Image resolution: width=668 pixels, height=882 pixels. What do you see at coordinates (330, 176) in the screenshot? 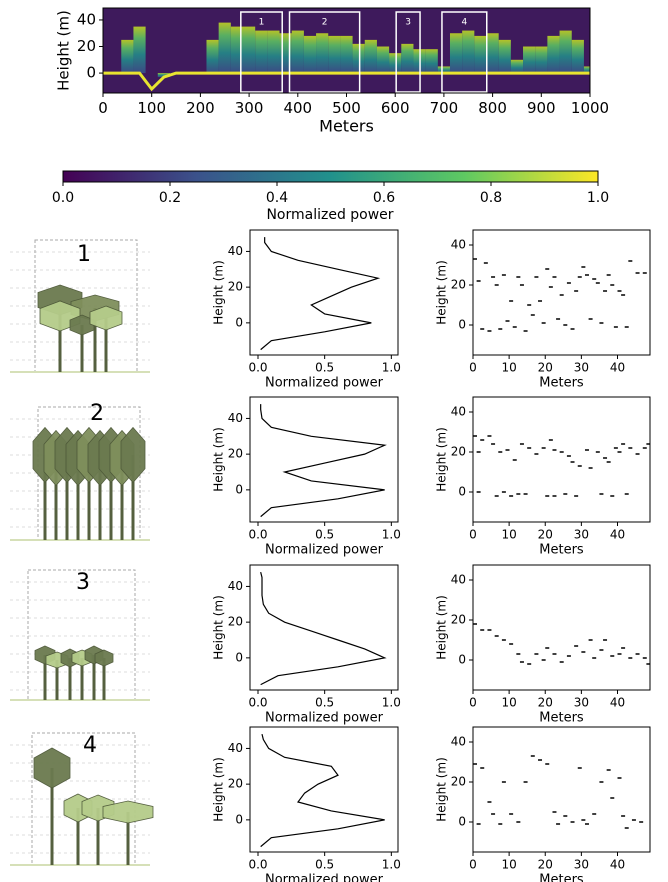
I see `colorbar` at bounding box center [330, 176].